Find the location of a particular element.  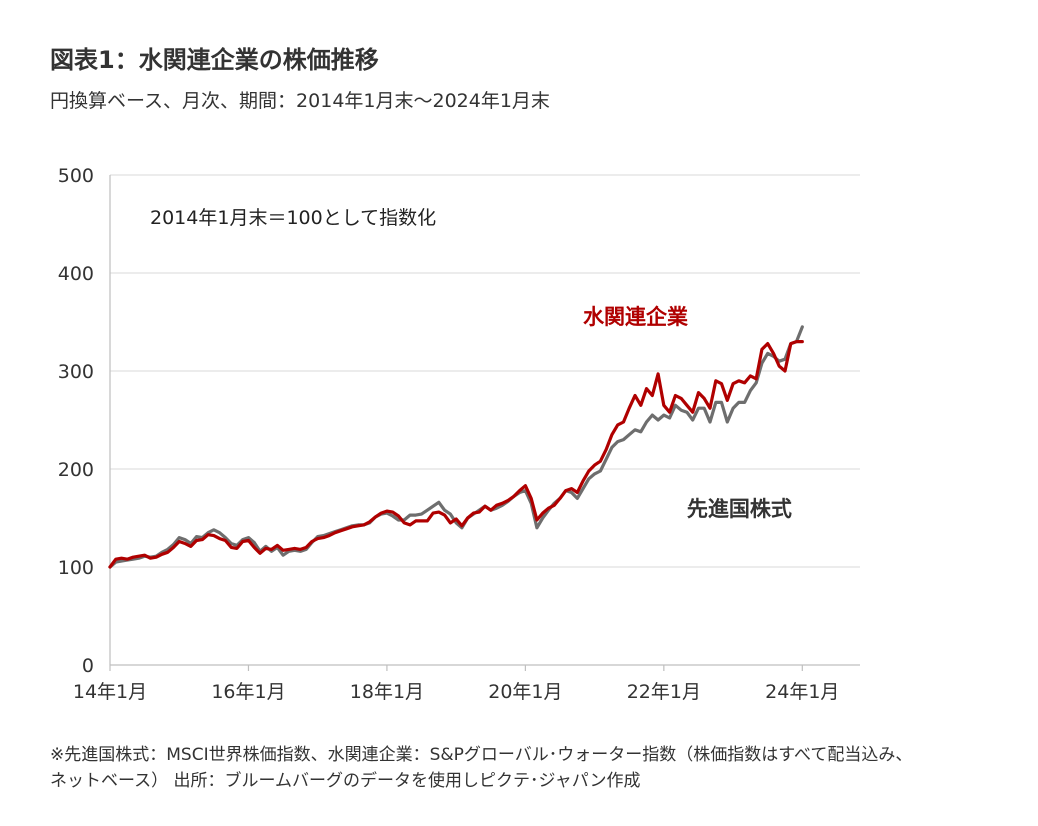

page-title: 図表1：水関連企業の株価推移 is located at coordinates (214, 60).